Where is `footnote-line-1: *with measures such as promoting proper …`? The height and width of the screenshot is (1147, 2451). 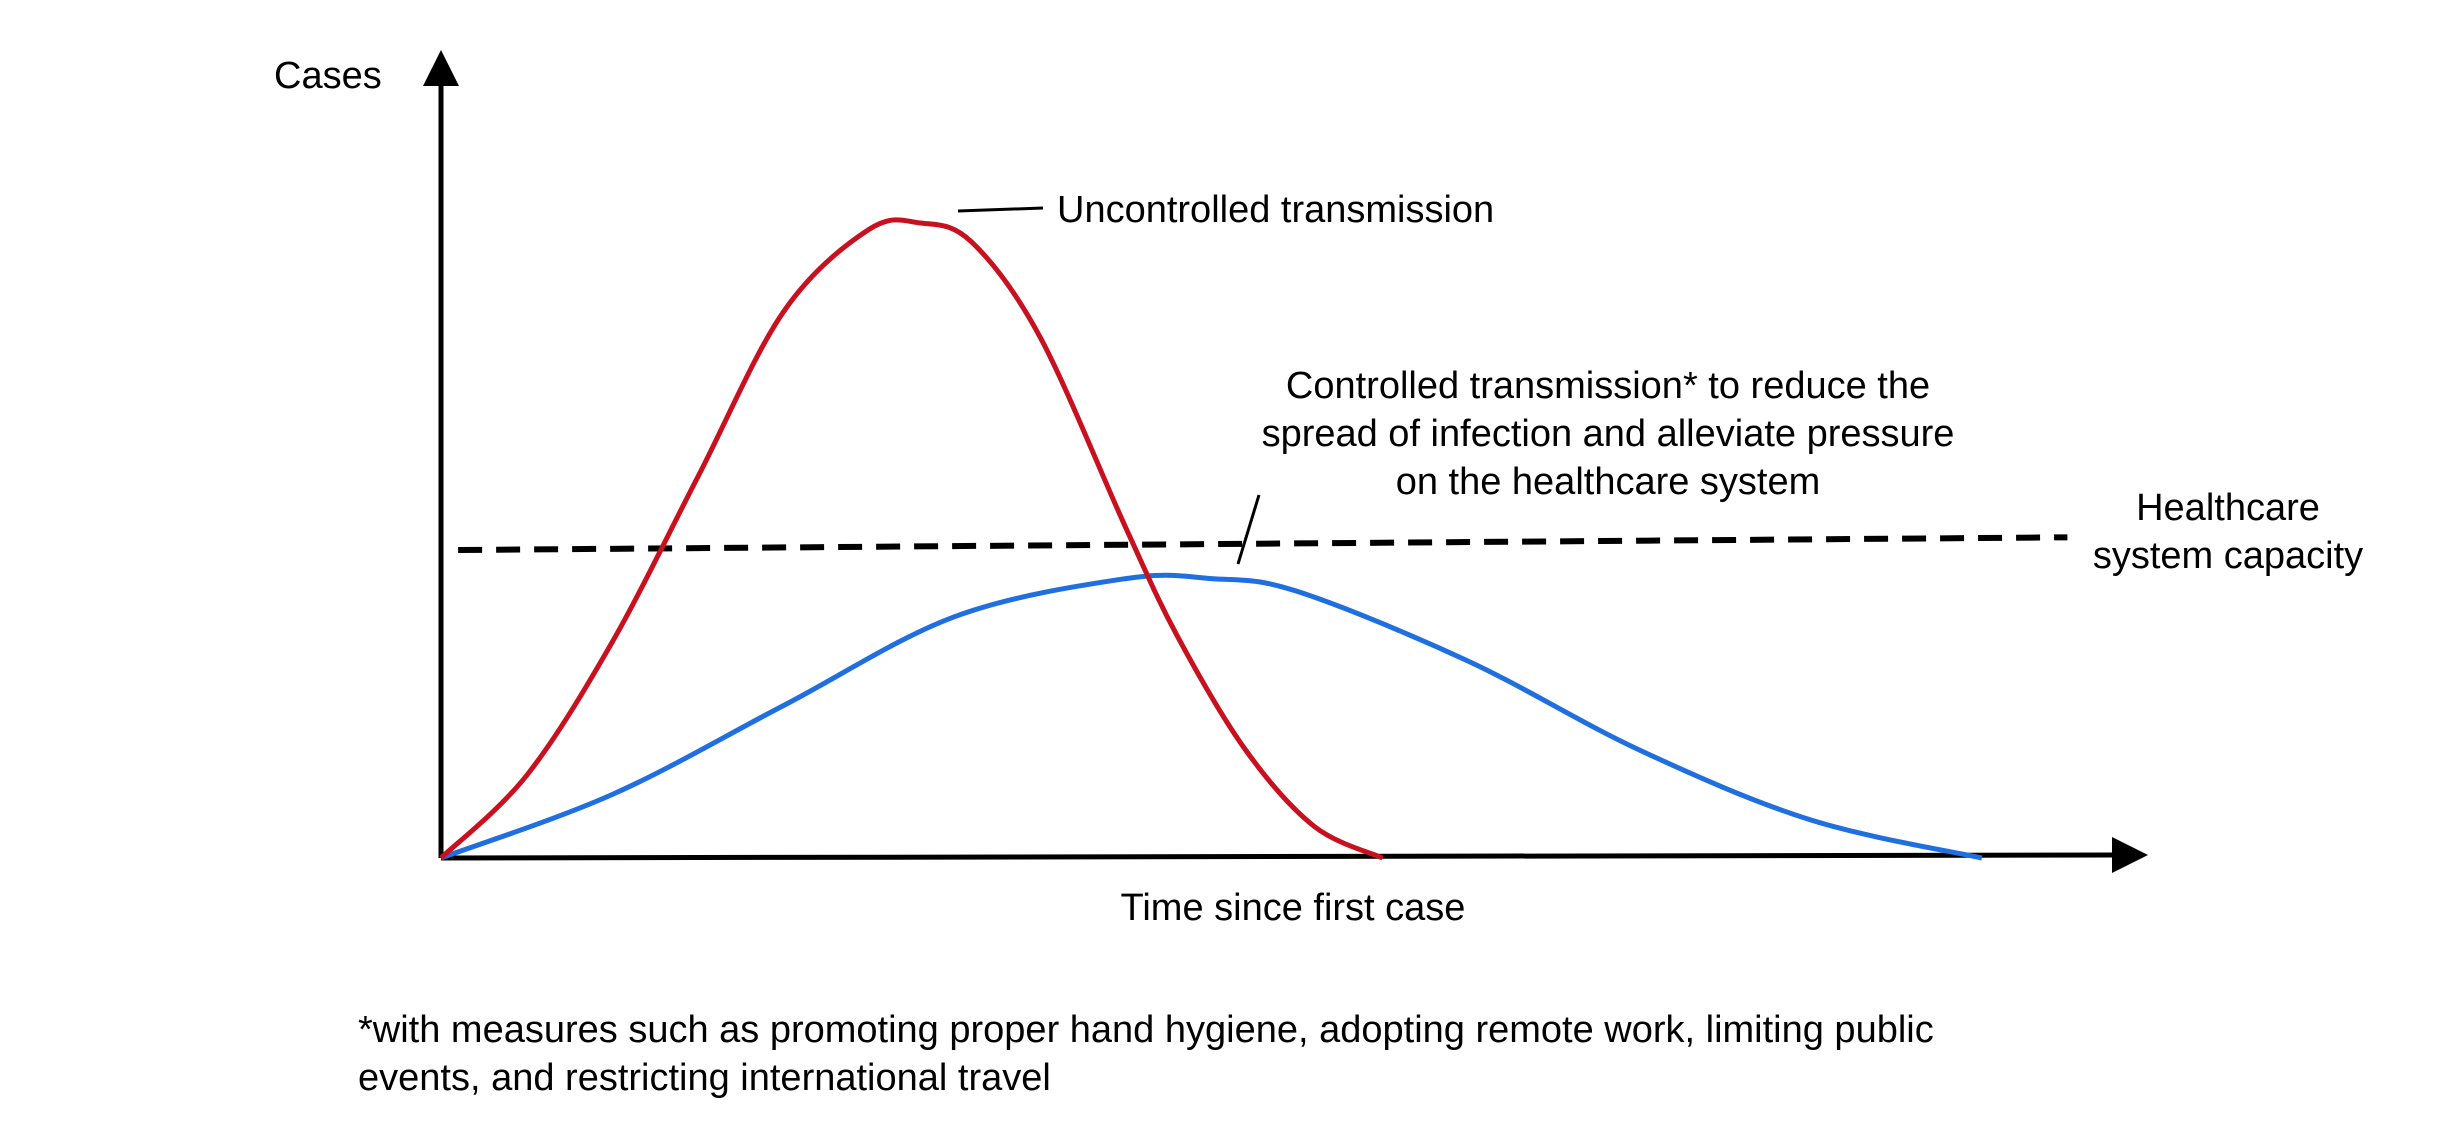
footnote-line-1: *with measures such as promoting proper … is located at coordinates (1146, 1030).